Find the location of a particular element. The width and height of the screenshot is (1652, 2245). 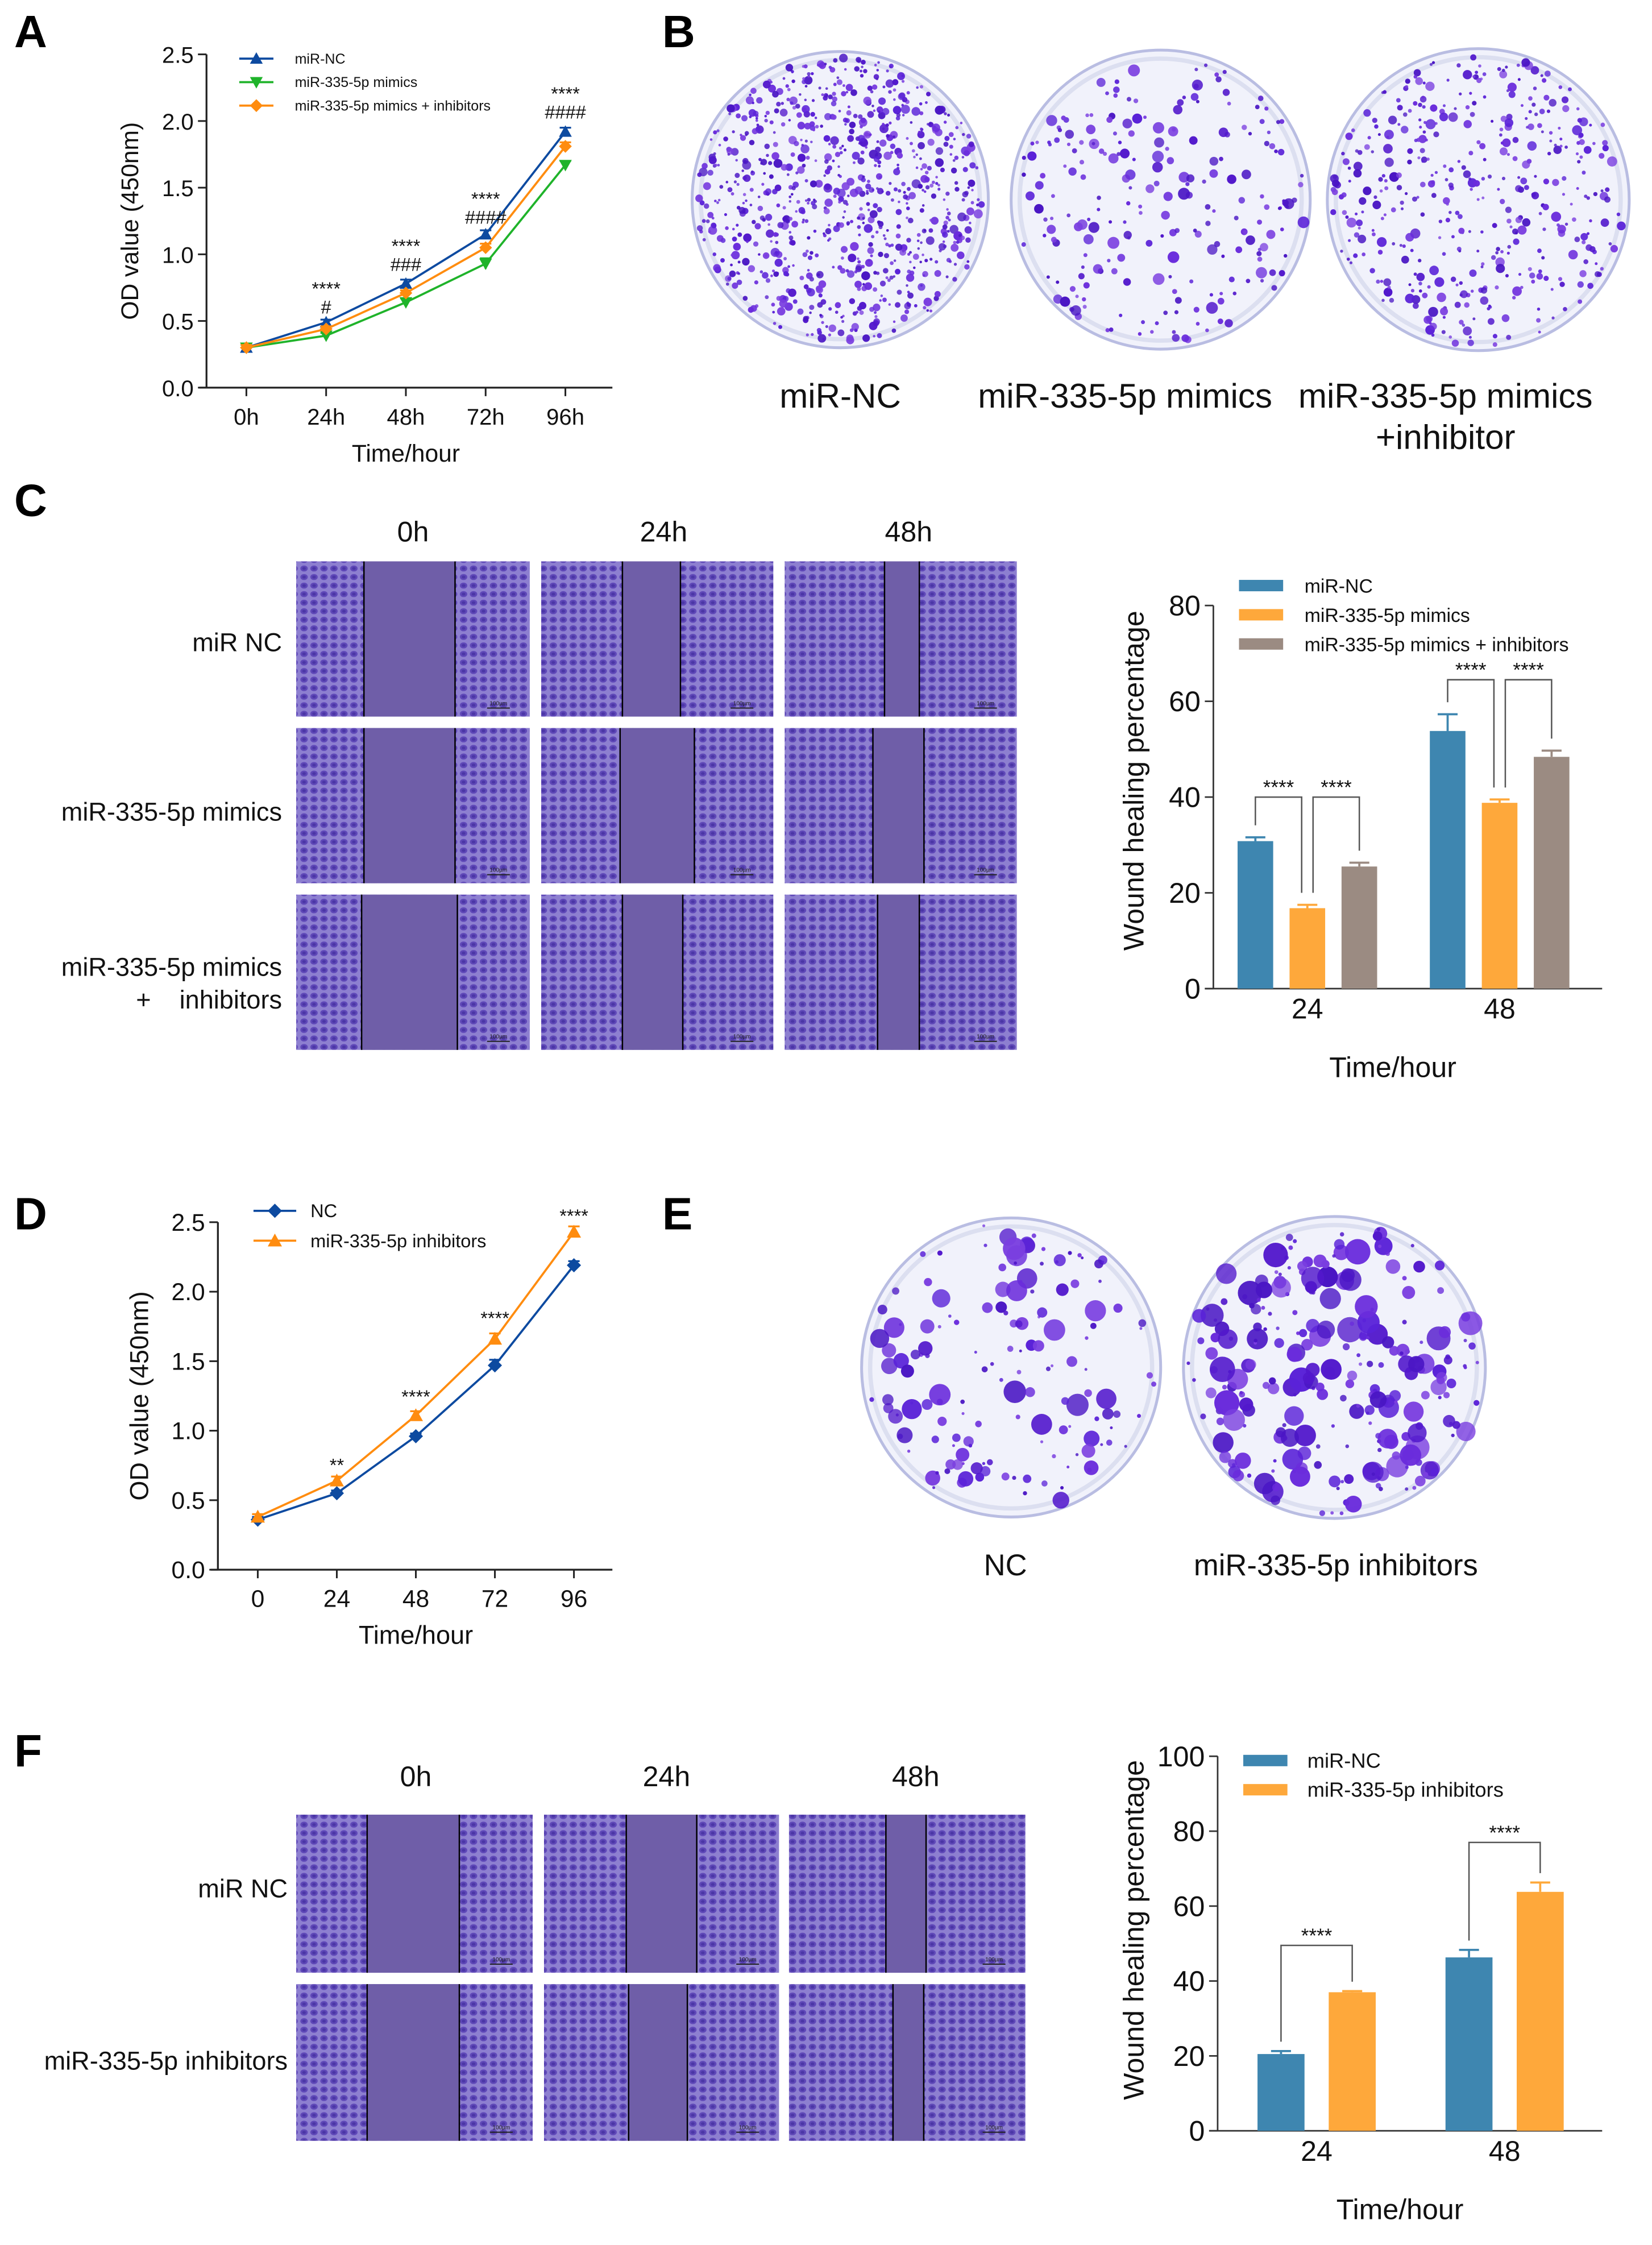

plate-caption-nc: NC is located at coordinates (1006, 1565).